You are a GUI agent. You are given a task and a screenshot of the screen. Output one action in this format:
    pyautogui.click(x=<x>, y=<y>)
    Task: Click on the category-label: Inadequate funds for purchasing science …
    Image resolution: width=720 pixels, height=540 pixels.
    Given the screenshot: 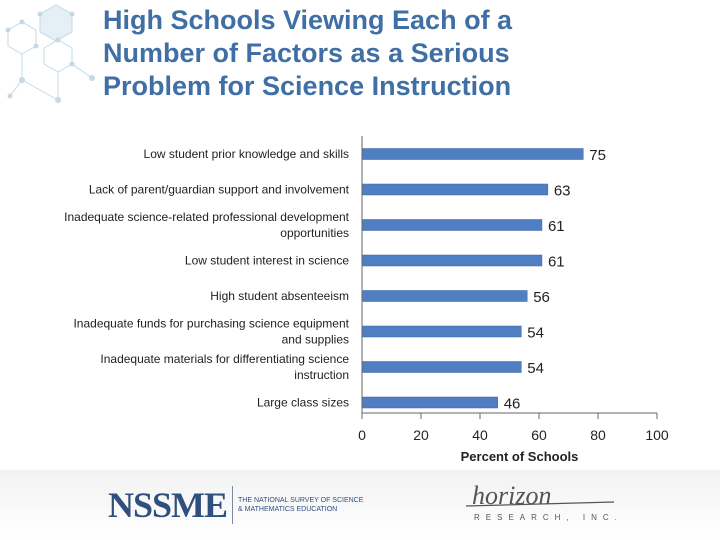 What is the action you would take?
    pyautogui.click(x=211, y=332)
    